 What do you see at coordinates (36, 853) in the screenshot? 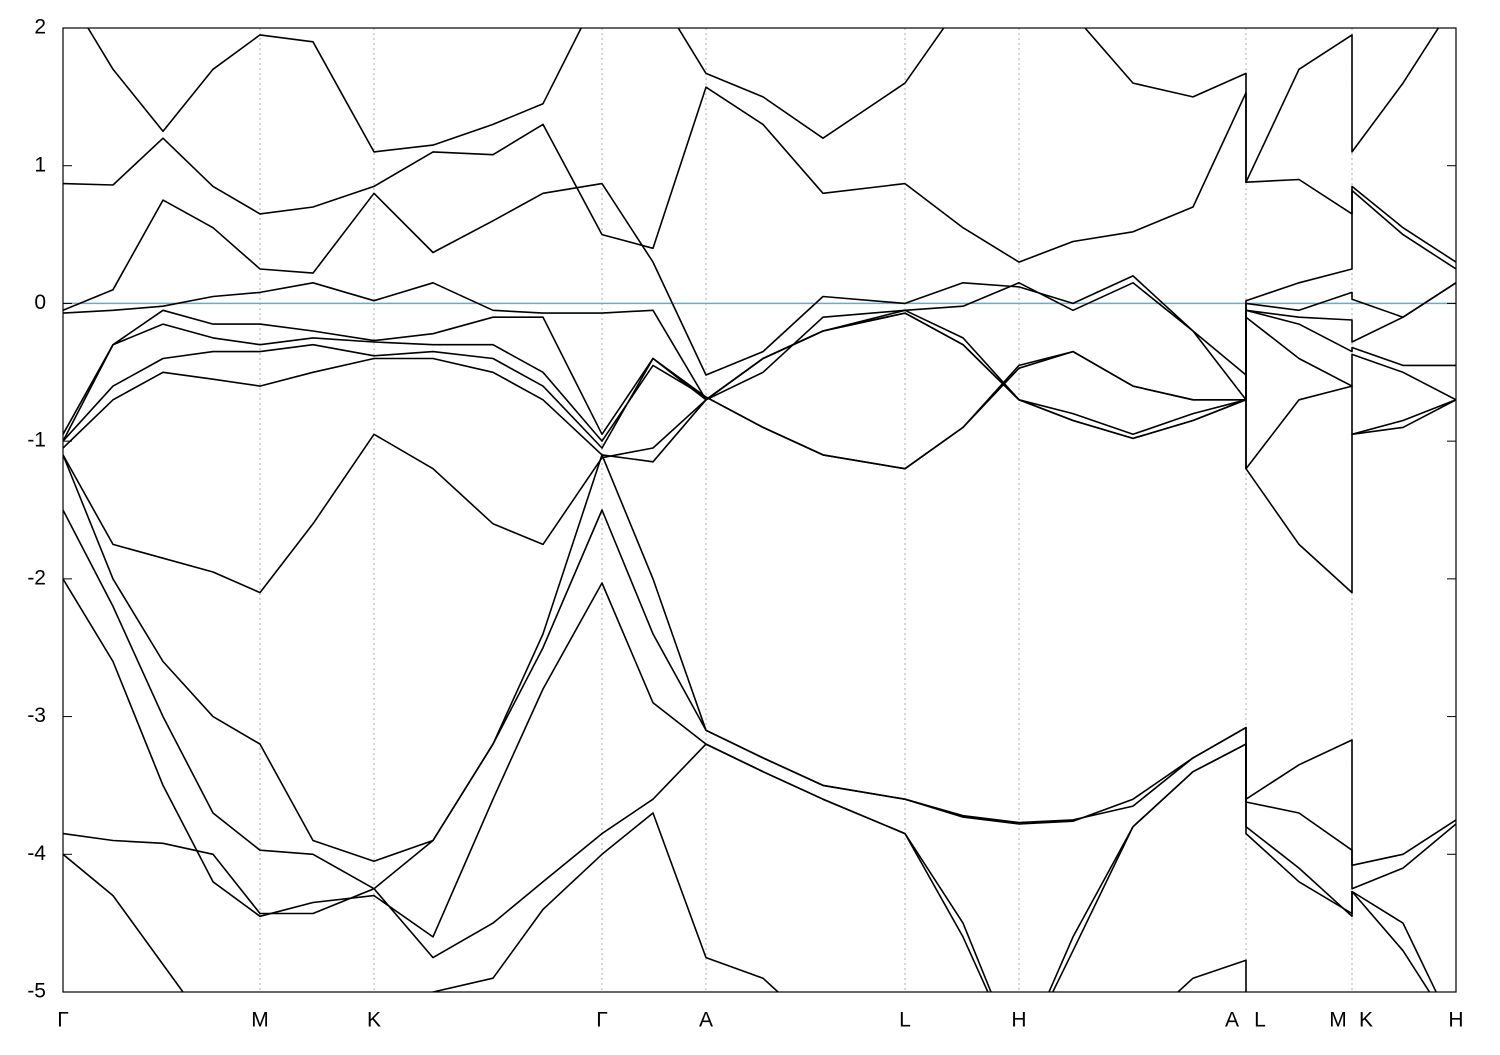
I see `y-tick-label: -4` at bounding box center [36, 853].